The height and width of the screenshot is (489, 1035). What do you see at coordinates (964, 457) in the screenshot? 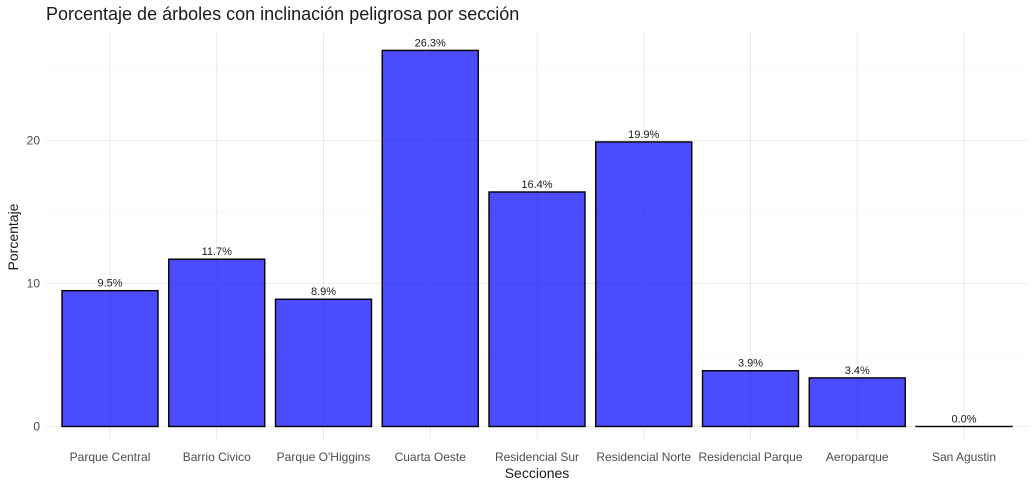
I see `x-tick-label: San Agustin` at bounding box center [964, 457].